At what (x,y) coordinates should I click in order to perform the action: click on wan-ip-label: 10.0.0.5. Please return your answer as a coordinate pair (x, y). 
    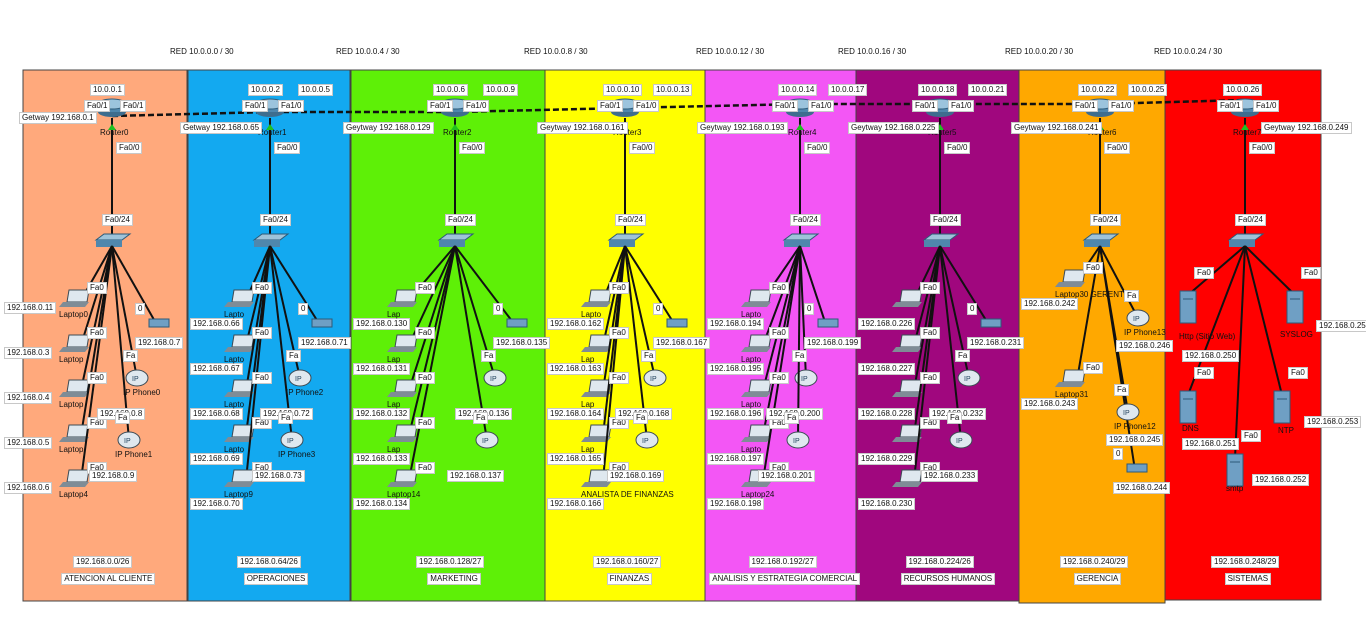
    Looking at the image, I should click on (315, 90).